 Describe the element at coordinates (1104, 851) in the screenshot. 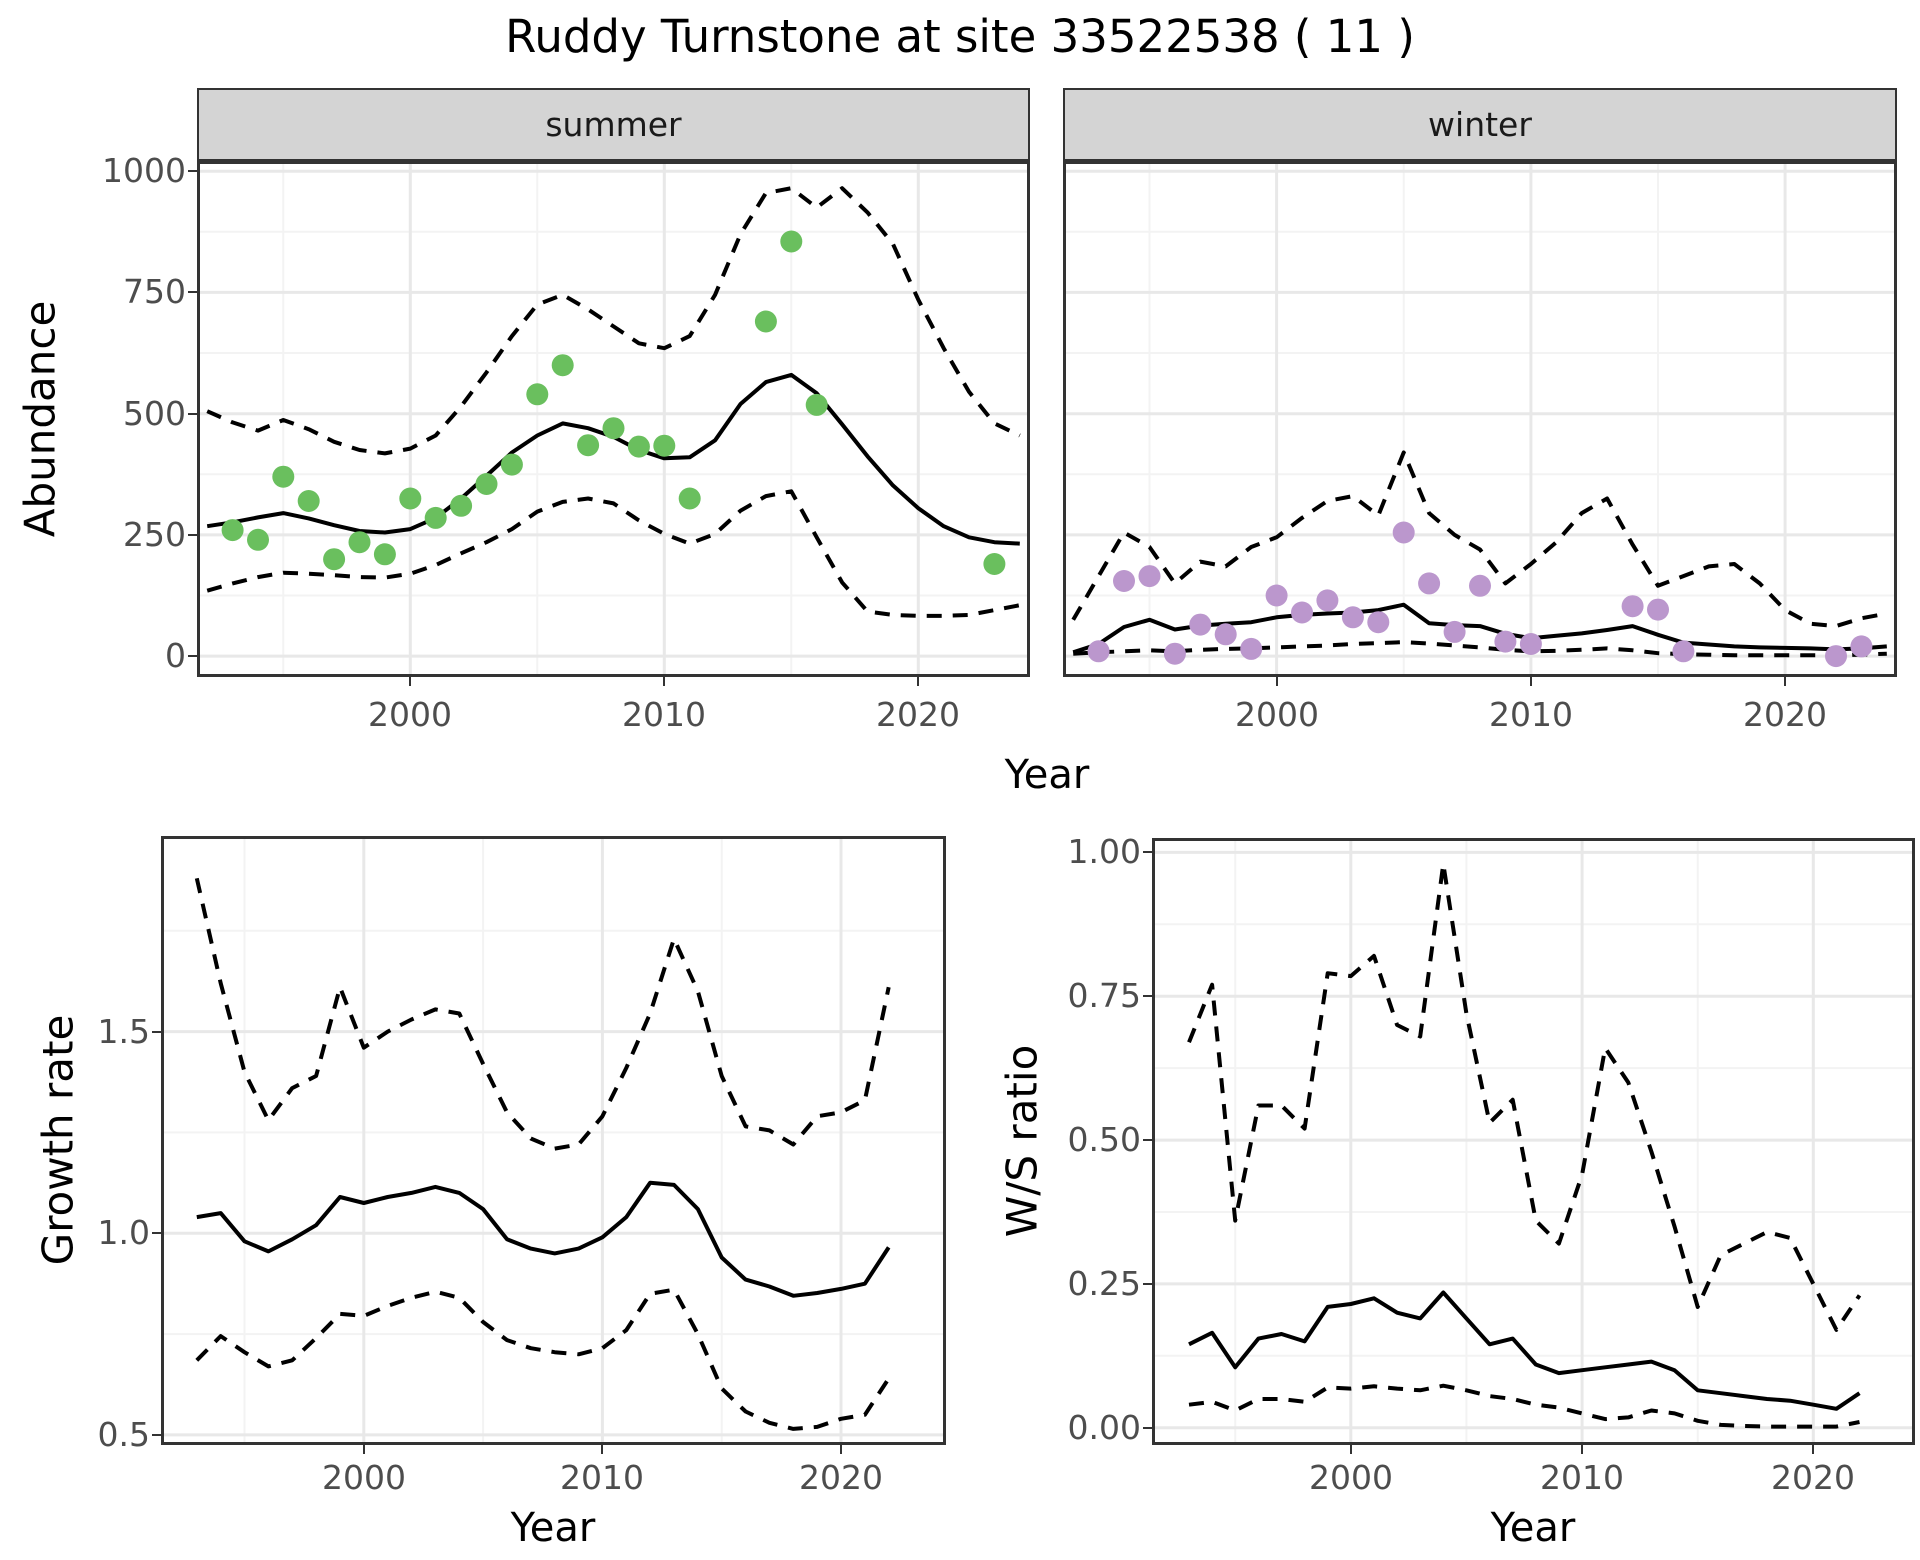

I see `y-tick-label: 1.00` at that location.